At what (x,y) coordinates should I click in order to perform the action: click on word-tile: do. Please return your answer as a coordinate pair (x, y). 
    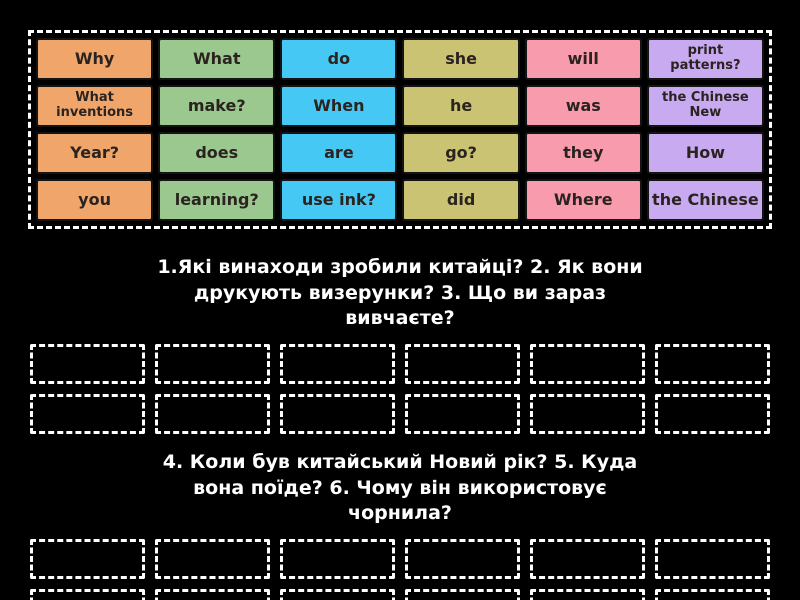
    Looking at the image, I should click on (339, 59).